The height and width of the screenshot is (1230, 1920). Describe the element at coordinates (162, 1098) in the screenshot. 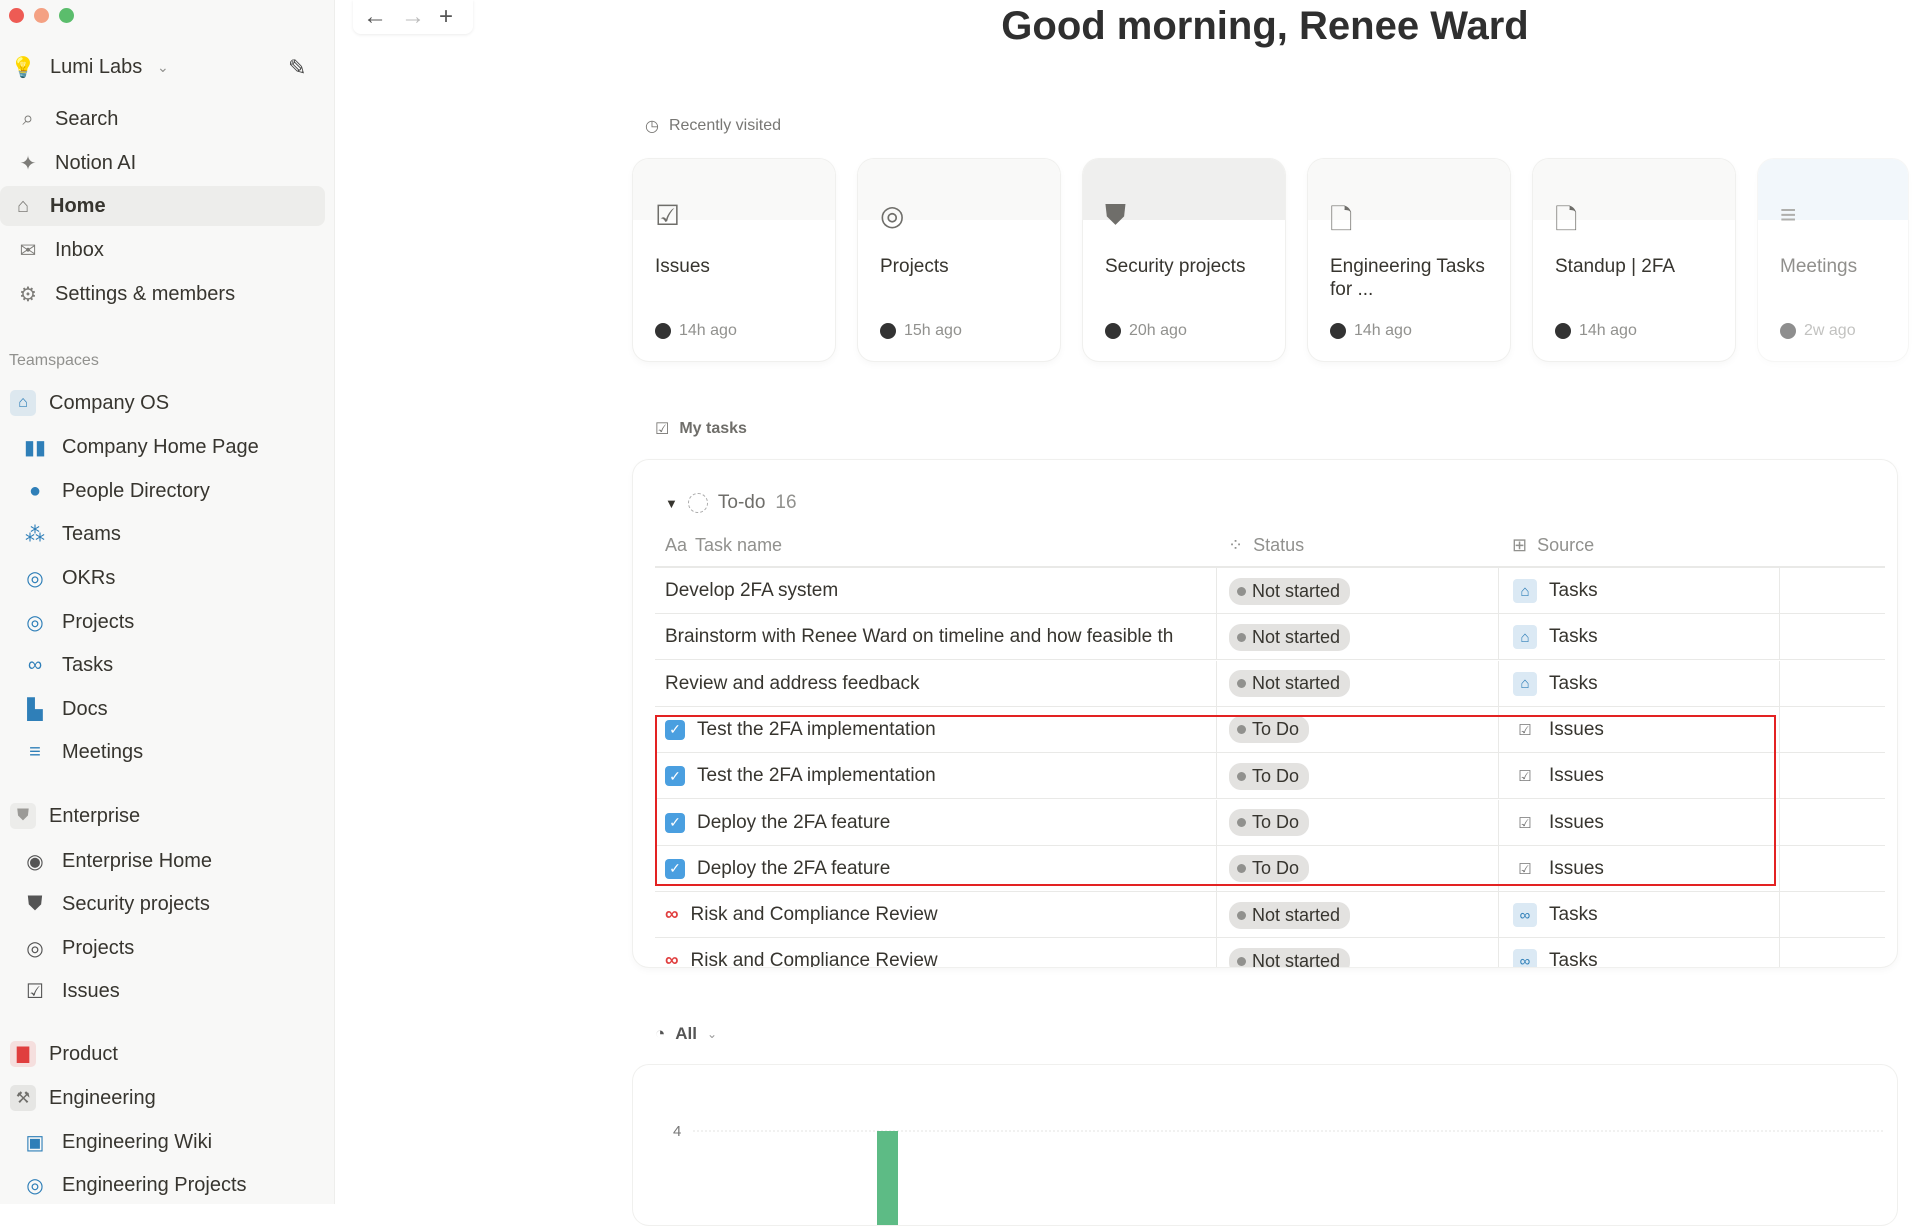

I see `teamspace-engineering: ⚒ Engineering` at that location.